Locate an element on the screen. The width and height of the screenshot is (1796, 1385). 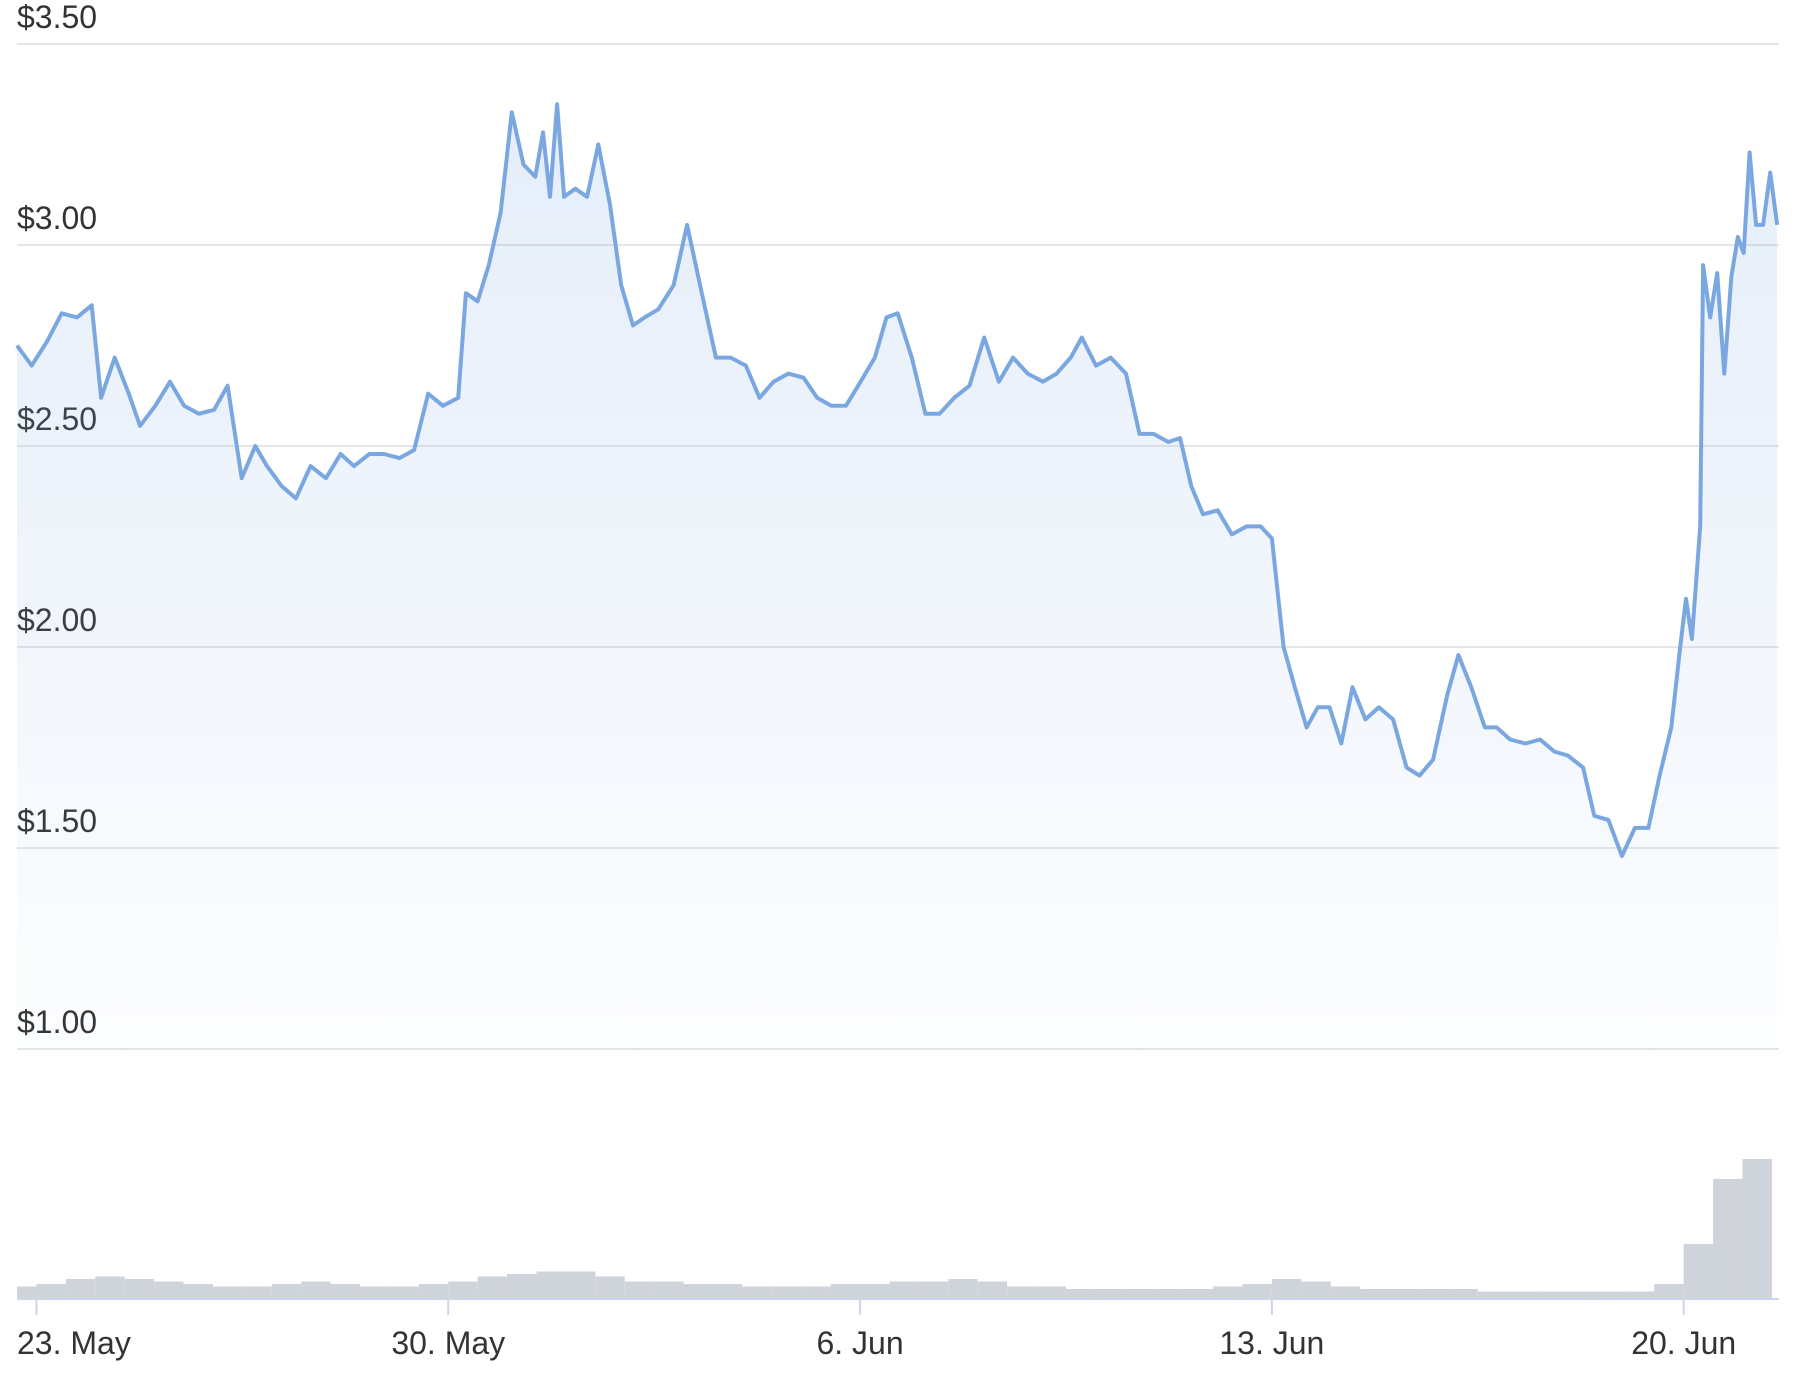
x-tick-label: 30. May is located at coordinates (448, 1343).